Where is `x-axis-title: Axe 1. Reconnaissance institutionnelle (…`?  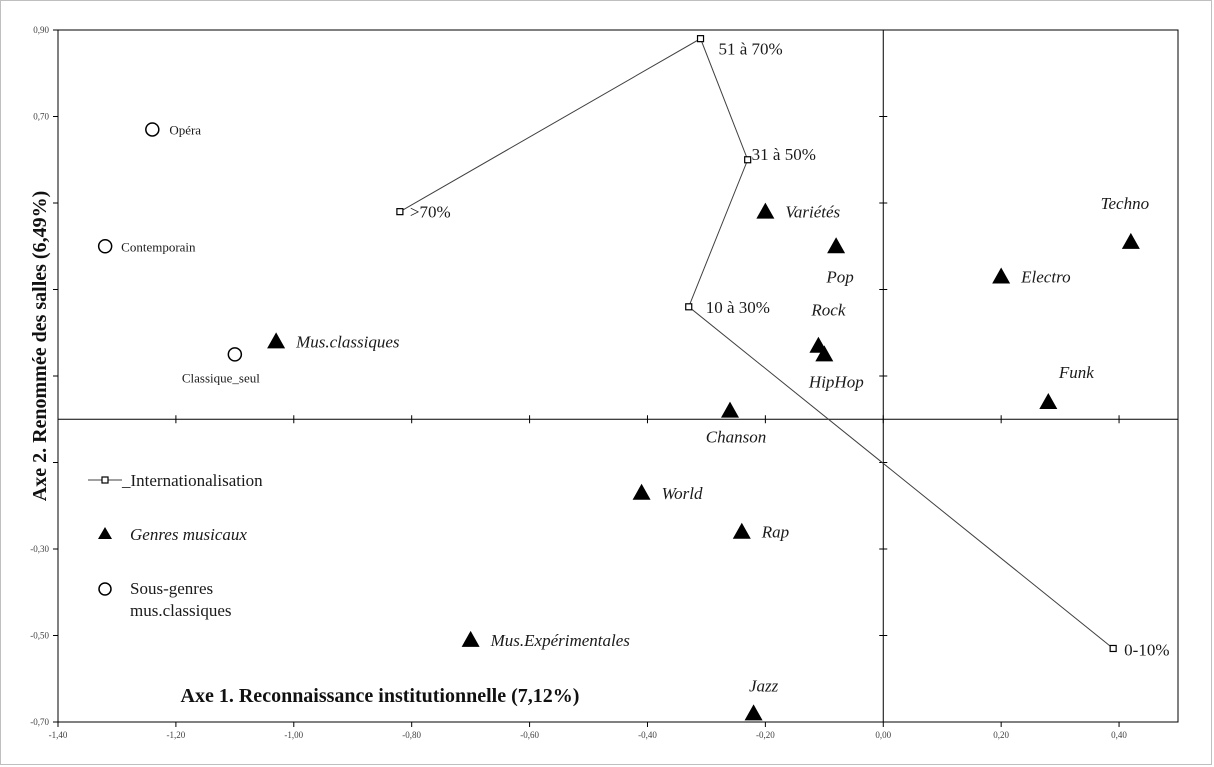
x-axis-title: Axe 1. Reconnaissance institutionnelle (… is located at coordinates (380, 696).